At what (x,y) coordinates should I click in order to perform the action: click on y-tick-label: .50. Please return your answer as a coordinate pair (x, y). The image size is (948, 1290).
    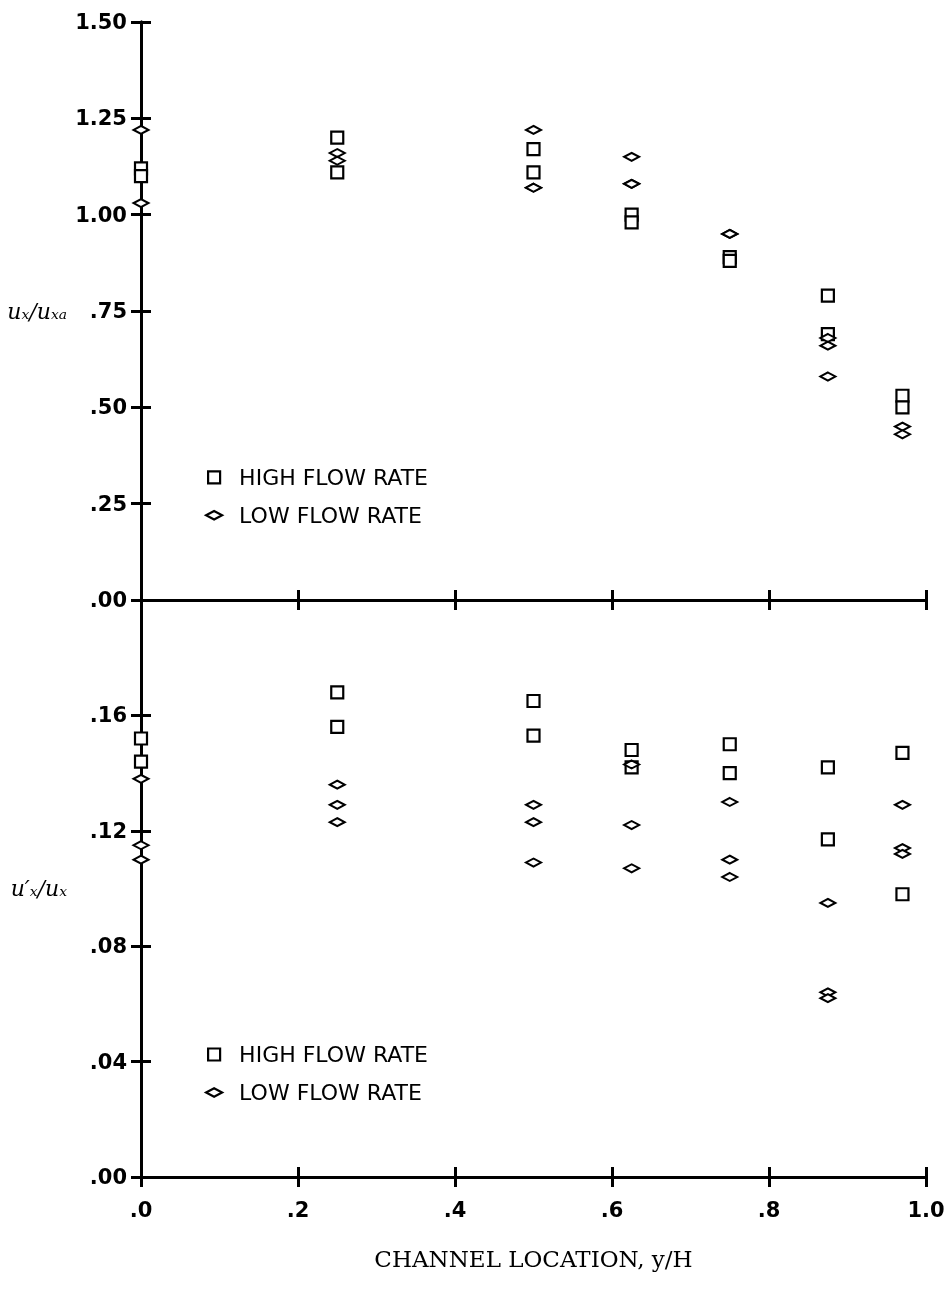
    Looking at the image, I should click on (108, 407).